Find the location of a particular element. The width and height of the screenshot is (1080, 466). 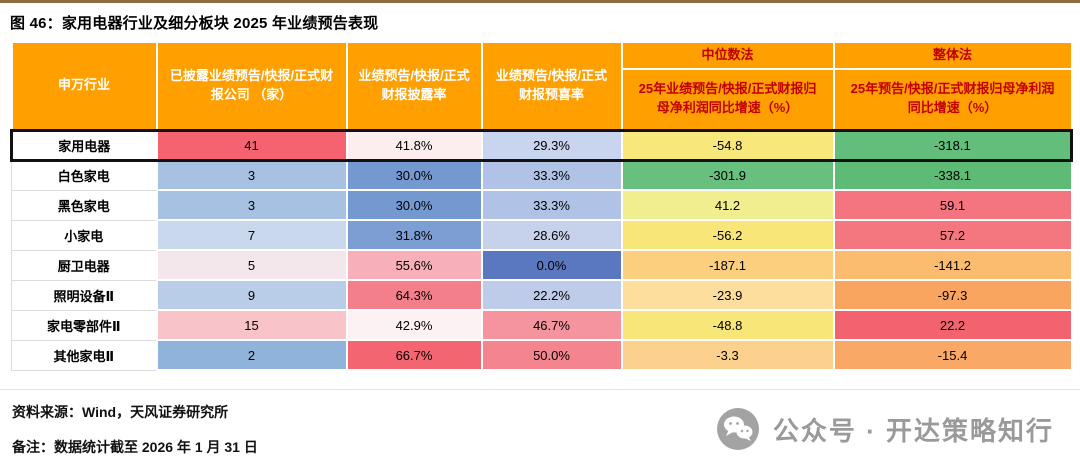

cell-disclosure: 66.7% is located at coordinates (414, 355).